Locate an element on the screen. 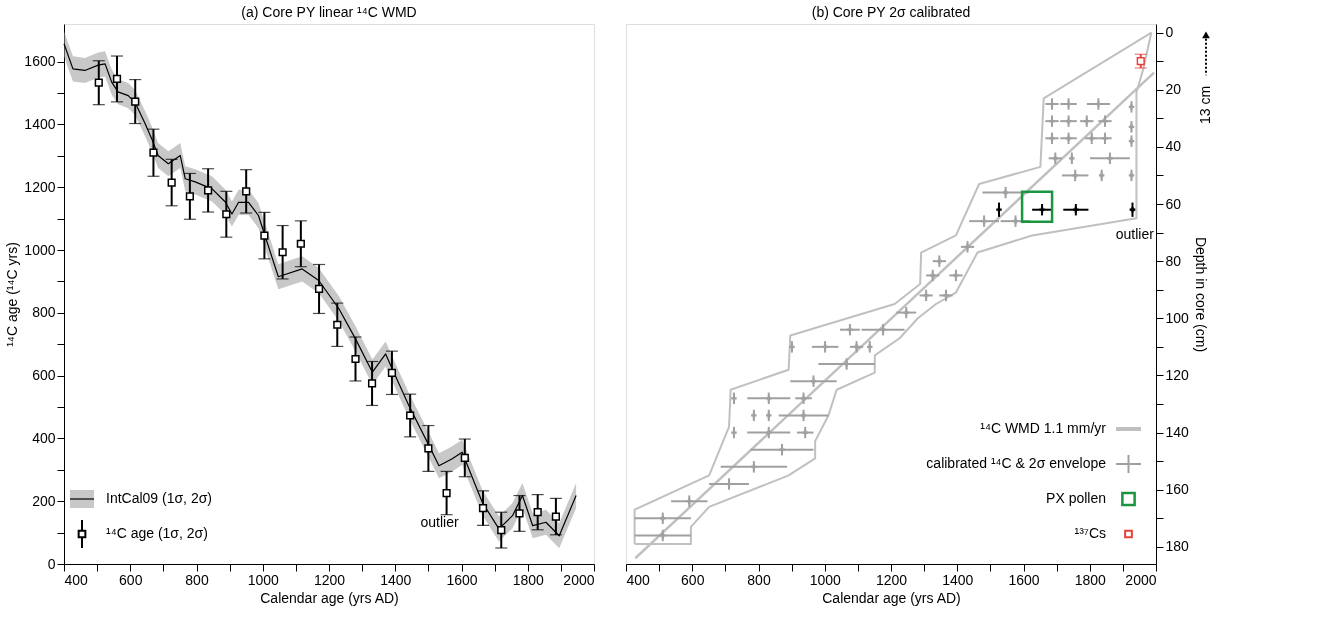 This screenshot has height=642, width=1332. y-tick-label: 0 is located at coordinates (51, 563).